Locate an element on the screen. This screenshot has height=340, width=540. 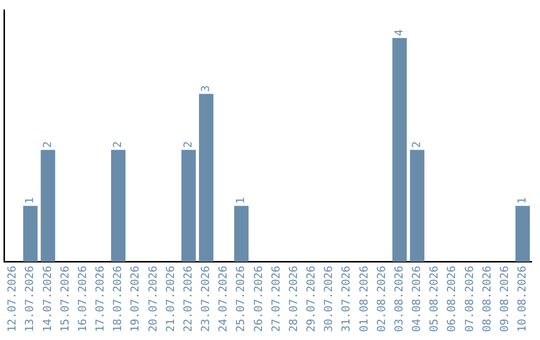
x-tick-label: 27.07.2026 is located at coordinates (275, 299).